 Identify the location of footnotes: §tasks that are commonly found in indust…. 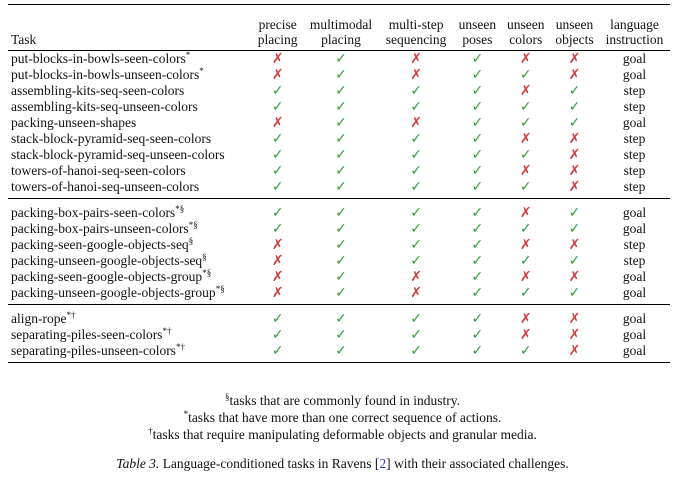
(342, 417).